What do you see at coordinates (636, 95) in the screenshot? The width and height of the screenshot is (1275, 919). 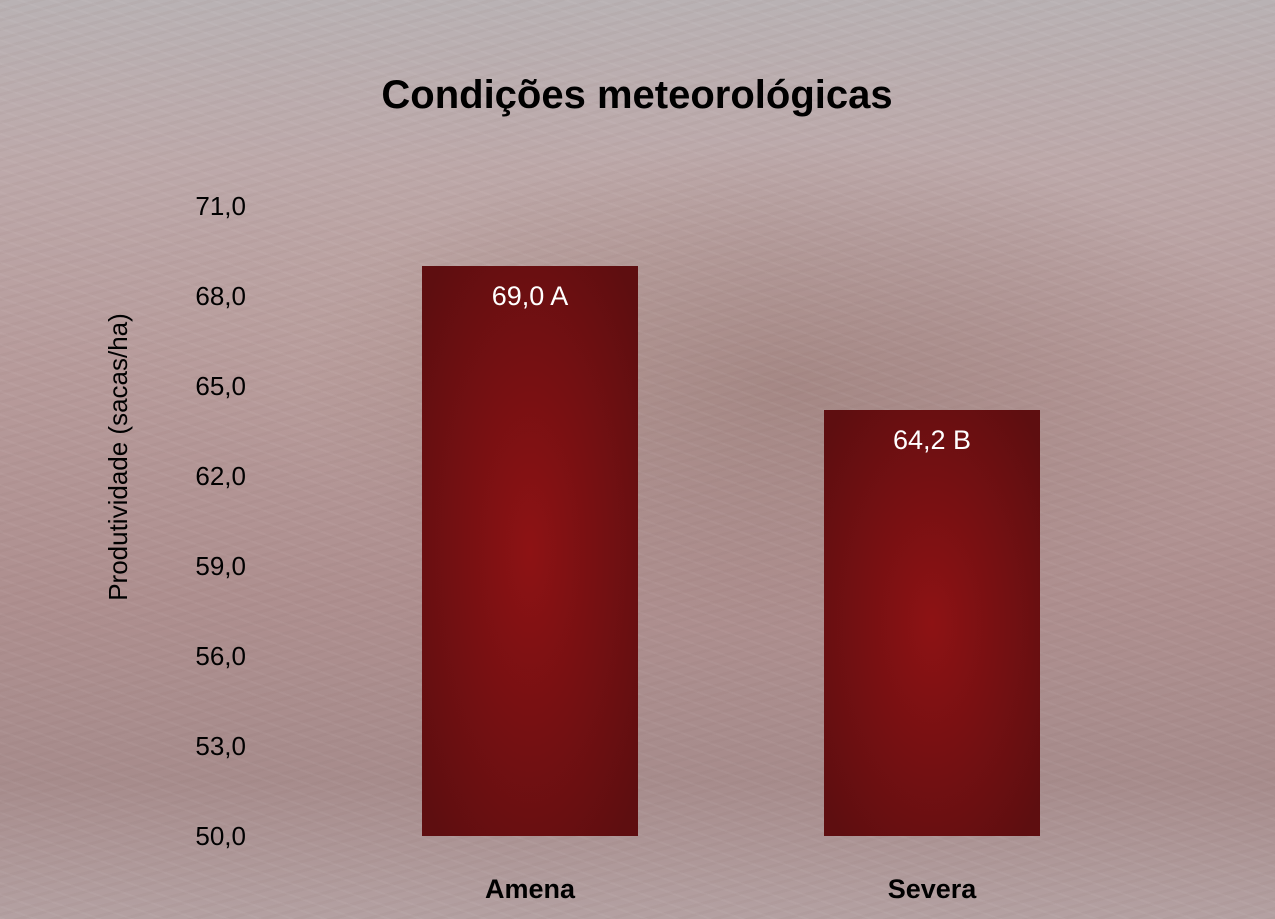 I see `chart-title: Condições meteorológicas` at bounding box center [636, 95].